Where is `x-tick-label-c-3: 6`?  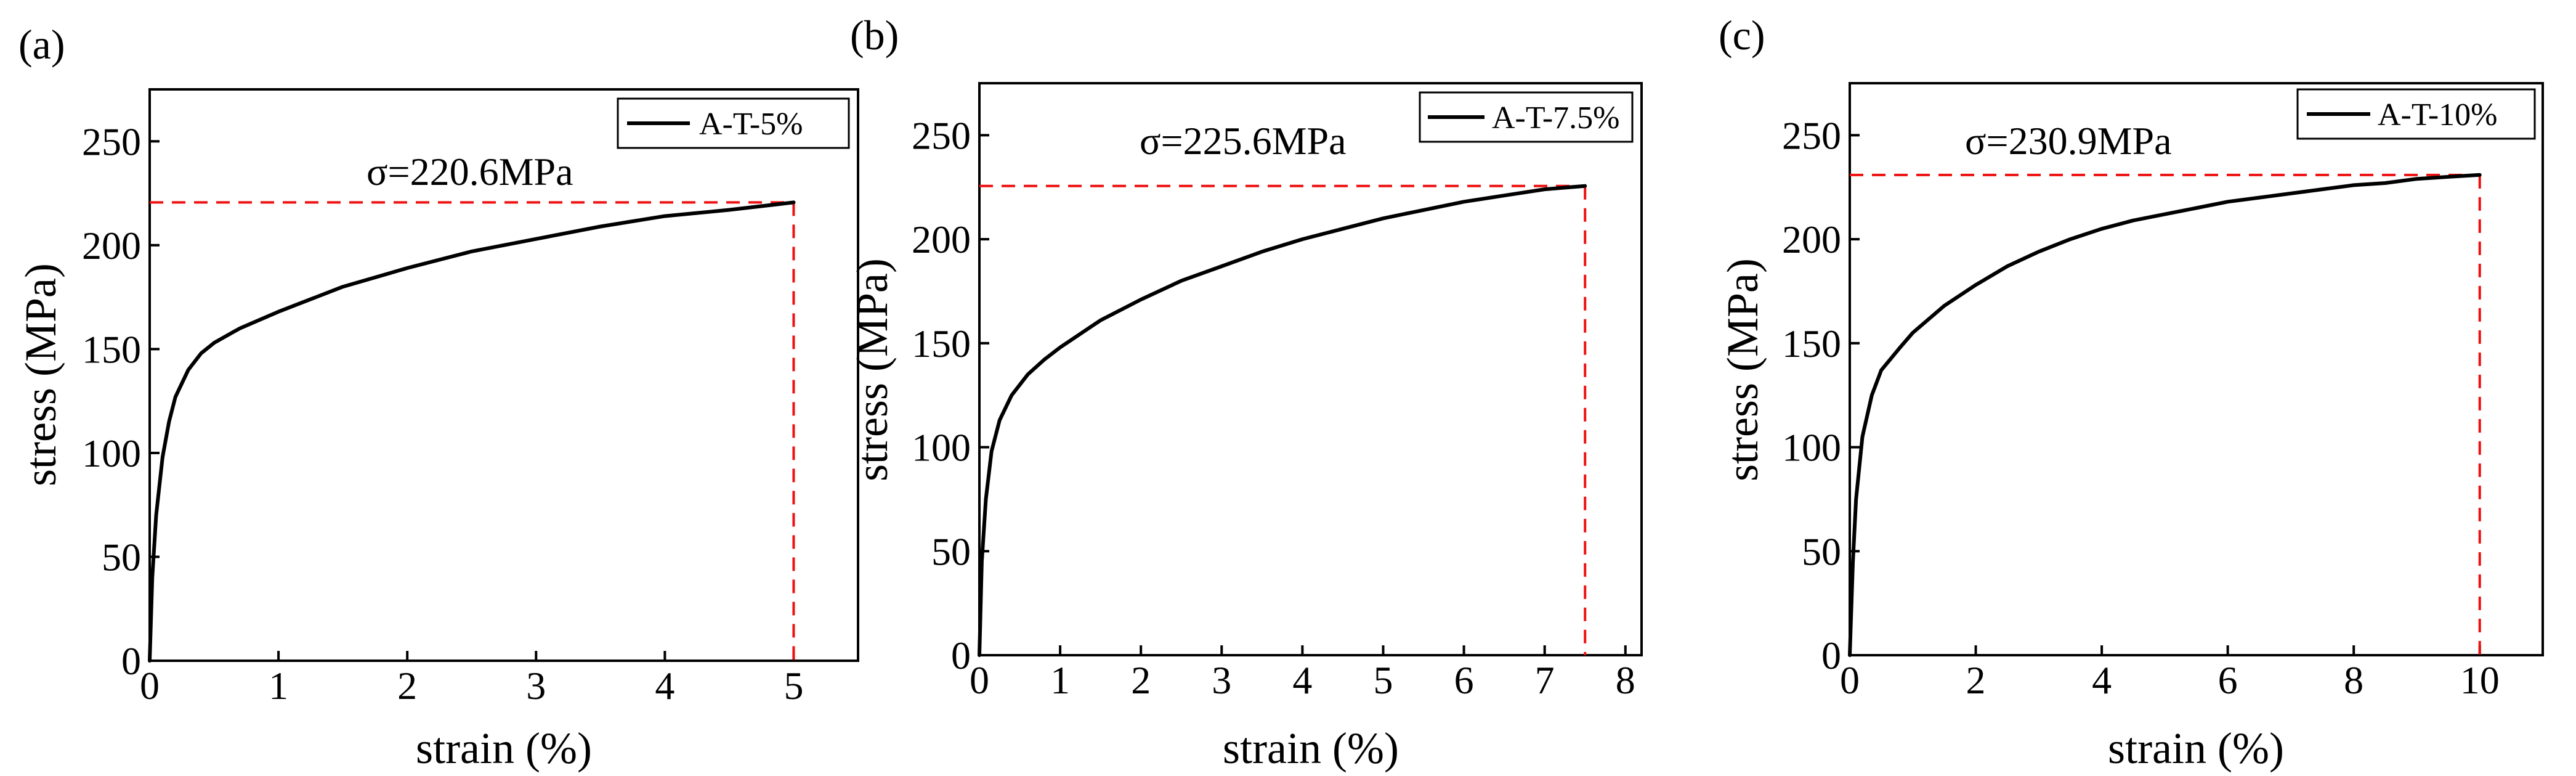 x-tick-label-c-3: 6 is located at coordinates (2228, 680).